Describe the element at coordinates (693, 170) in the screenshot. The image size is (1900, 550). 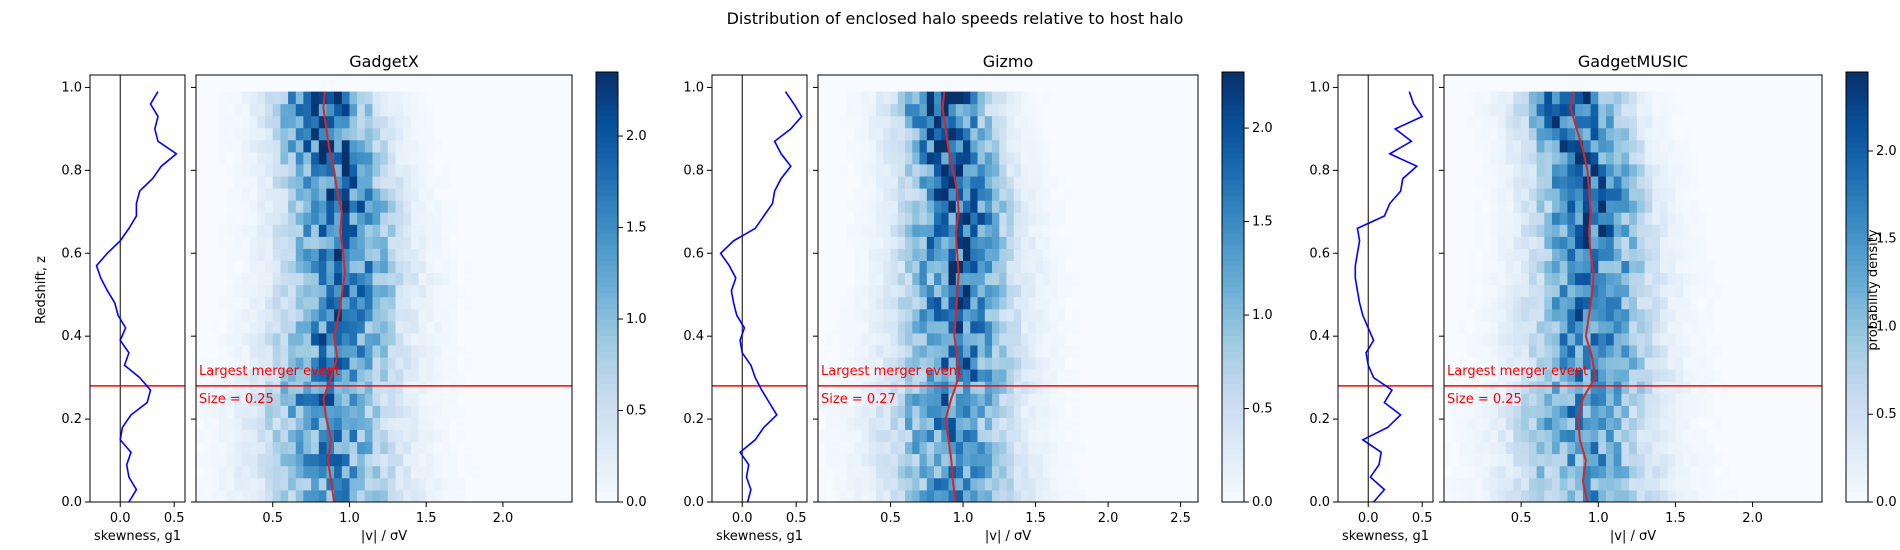
I see `y-tick-label: 0.8` at that location.